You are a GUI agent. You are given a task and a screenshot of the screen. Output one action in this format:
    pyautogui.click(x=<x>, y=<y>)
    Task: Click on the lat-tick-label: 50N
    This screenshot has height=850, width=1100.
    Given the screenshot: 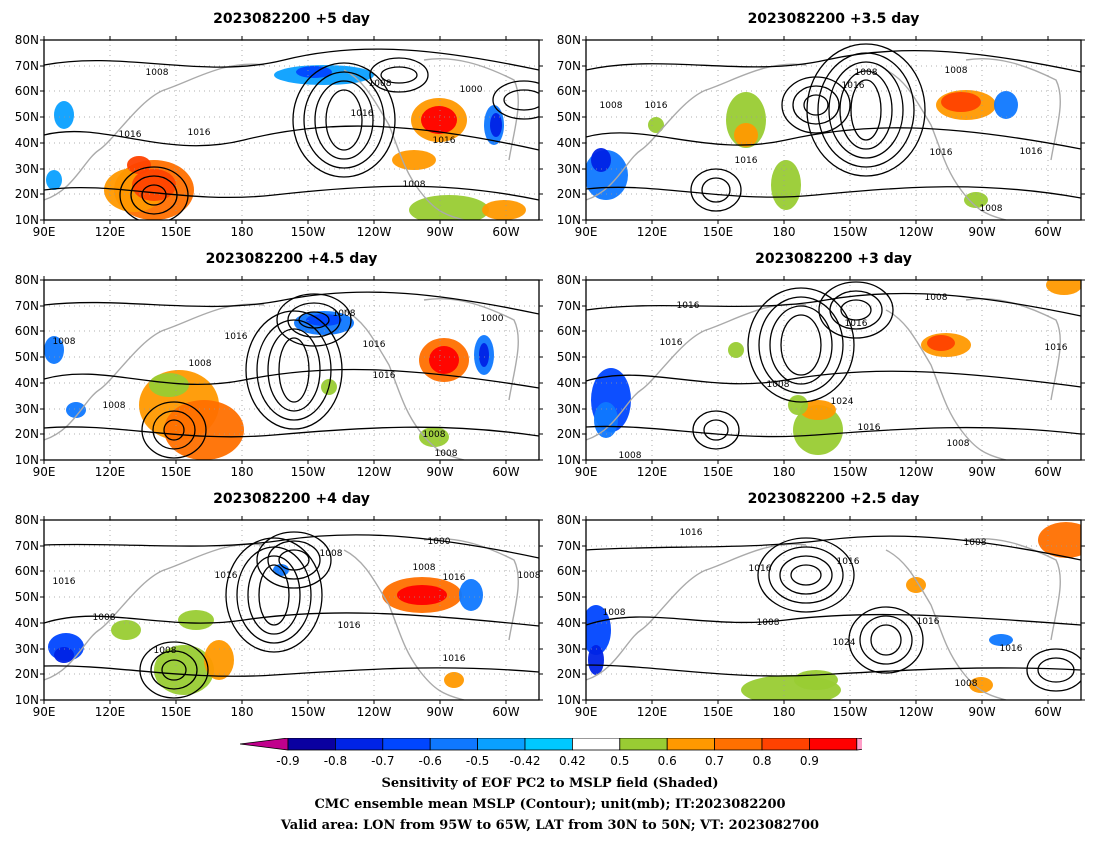 What is the action you would take?
    pyautogui.click(x=27, y=357)
    